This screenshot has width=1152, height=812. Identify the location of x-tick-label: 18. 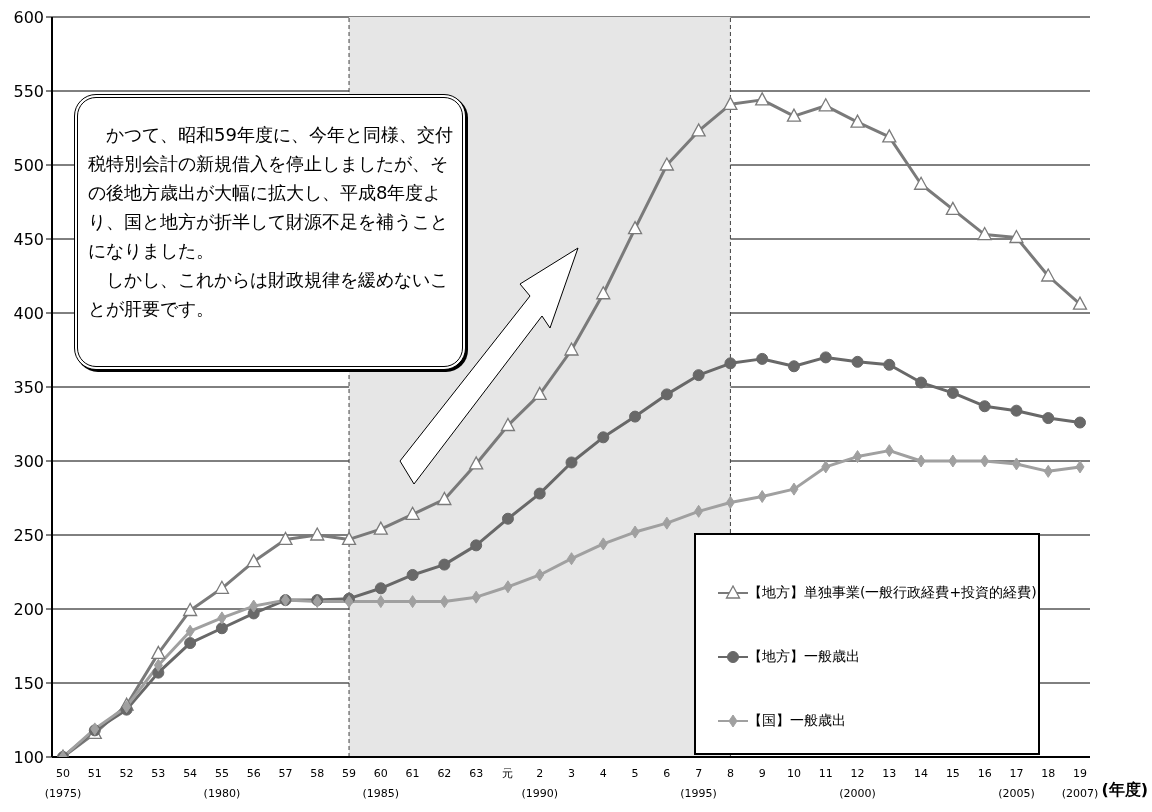
(1048, 773).